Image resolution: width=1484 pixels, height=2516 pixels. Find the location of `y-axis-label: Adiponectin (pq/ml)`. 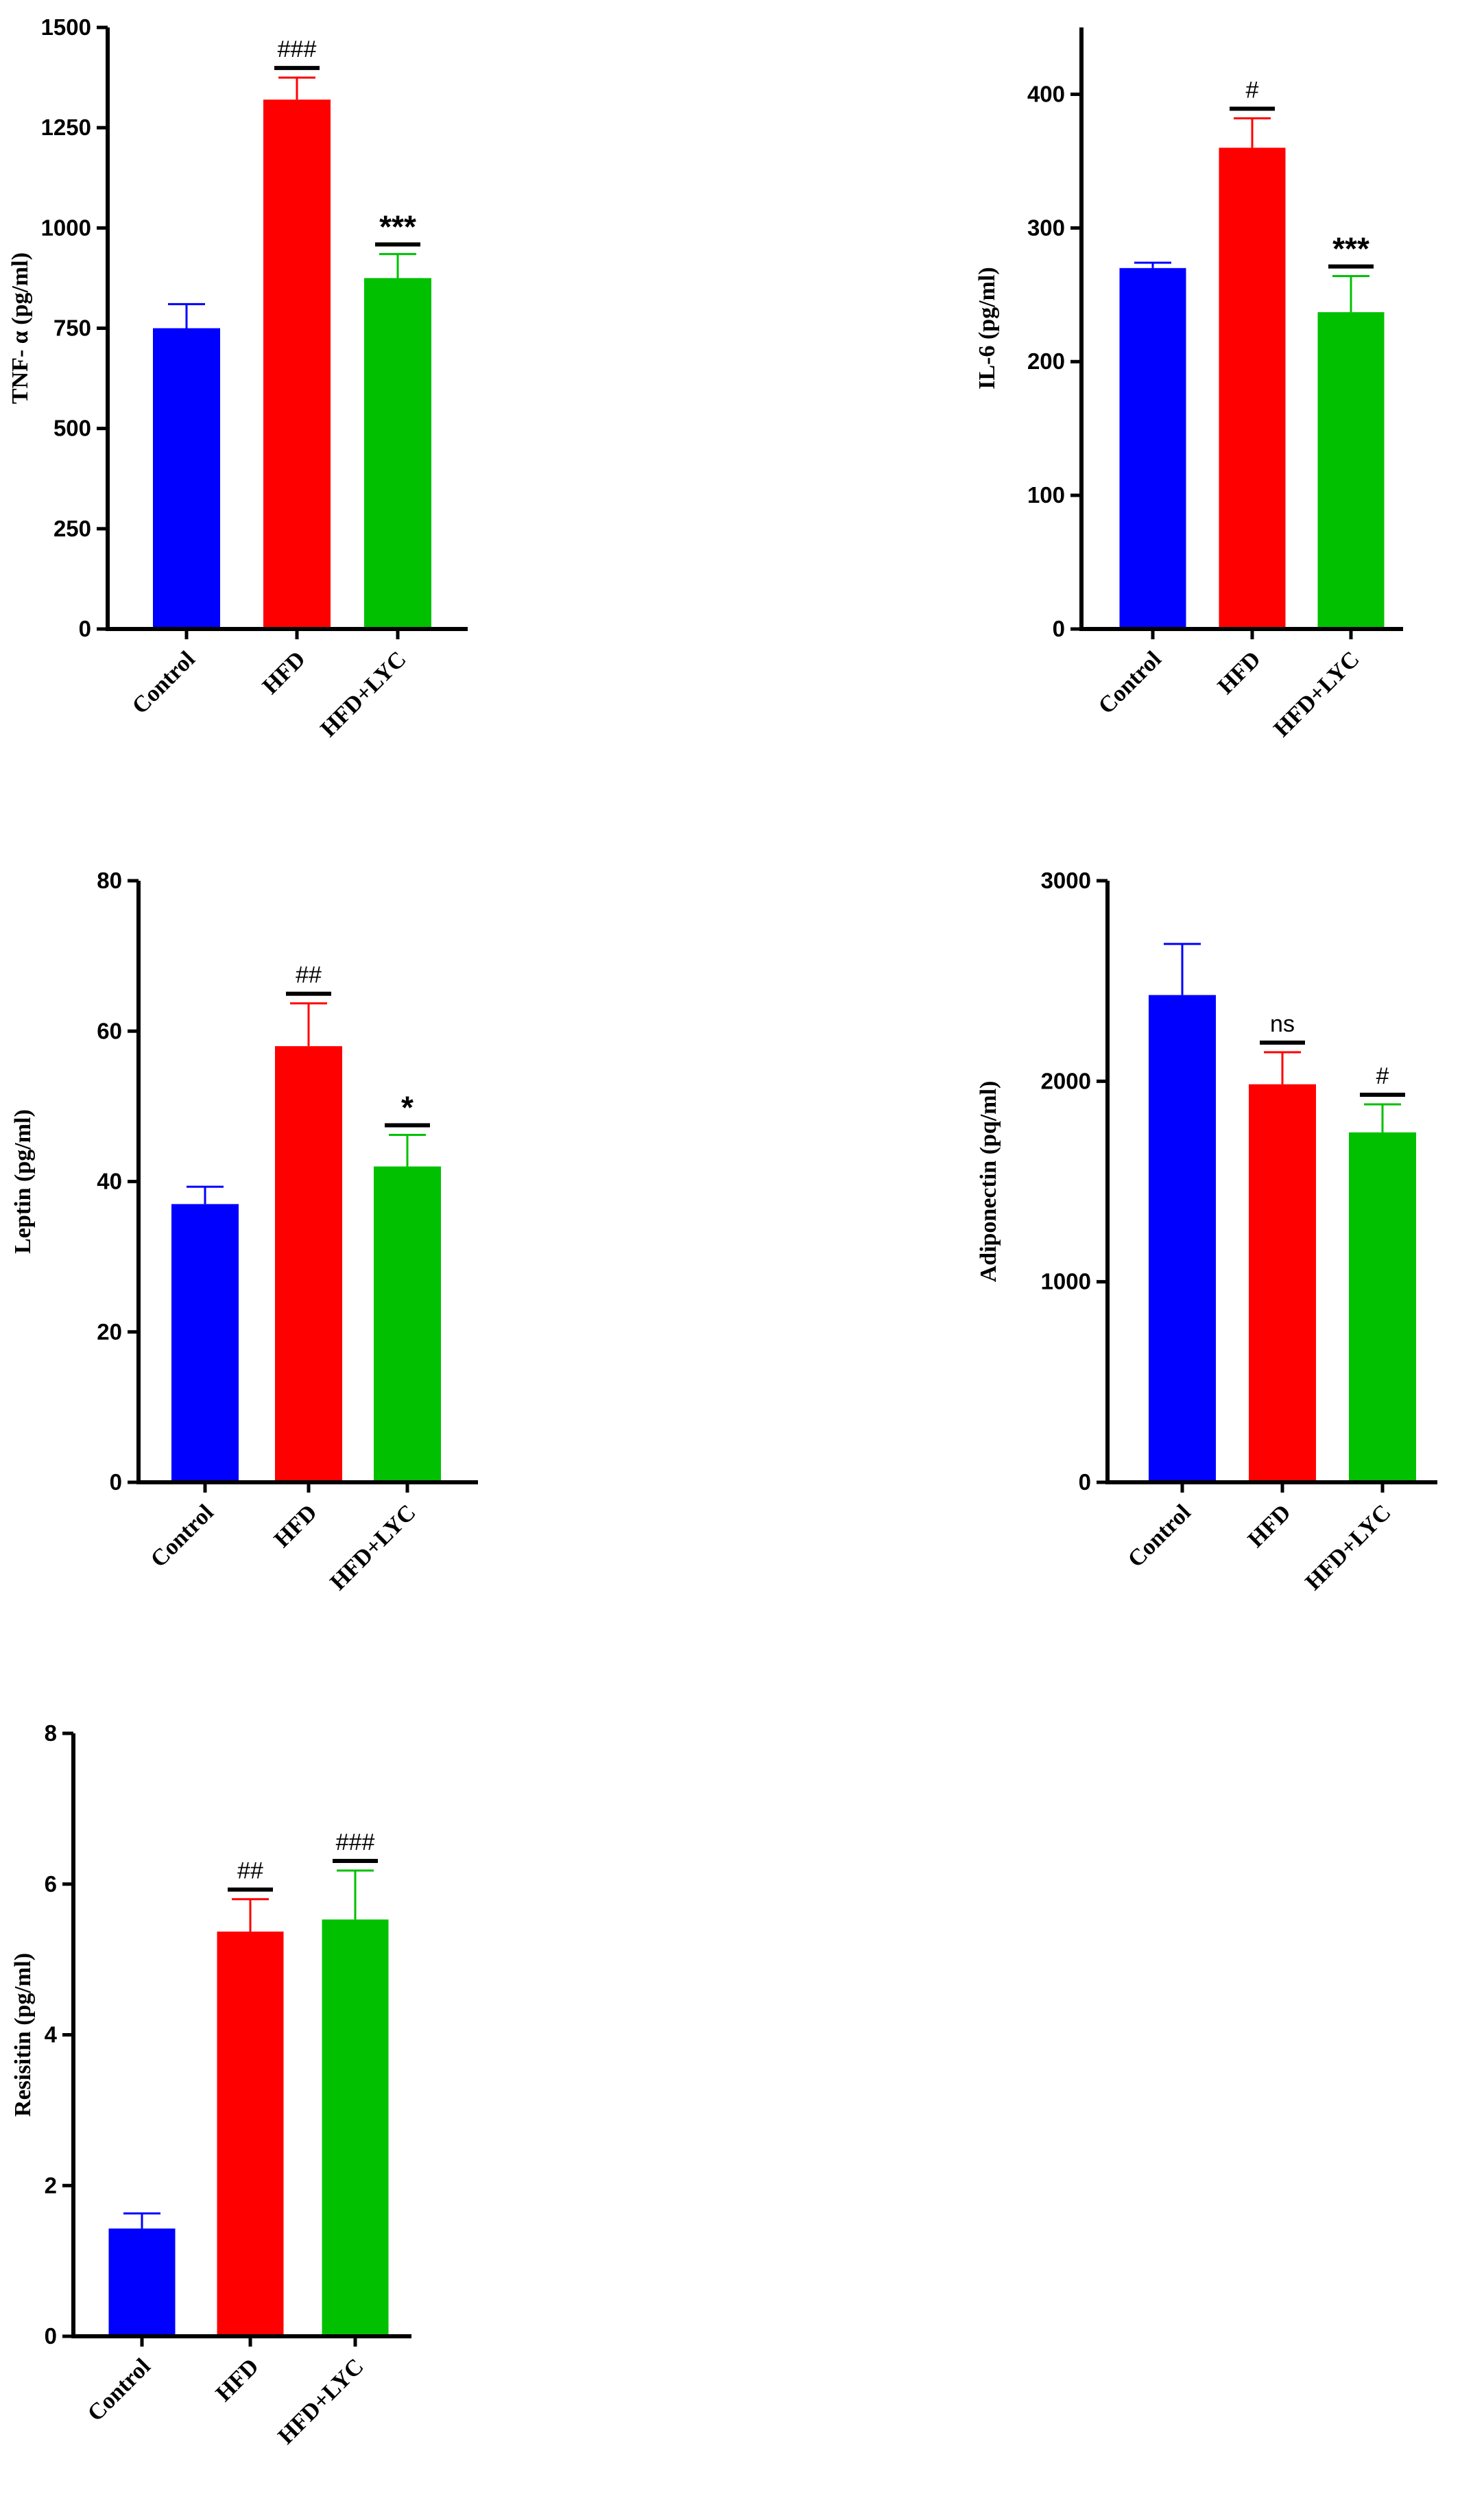

y-axis-label: Adiponectin (pq/ml) is located at coordinates (988, 1182).